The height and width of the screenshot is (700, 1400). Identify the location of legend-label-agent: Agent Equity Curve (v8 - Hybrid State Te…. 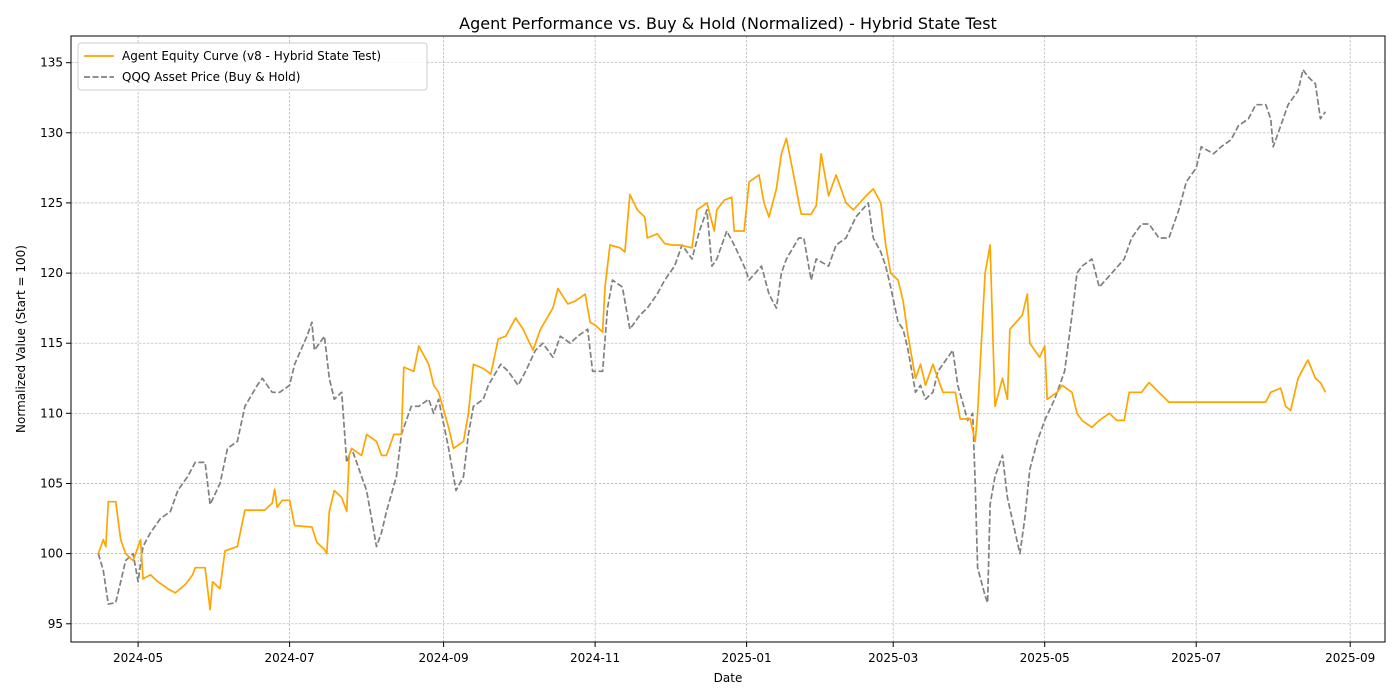
(251, 56).